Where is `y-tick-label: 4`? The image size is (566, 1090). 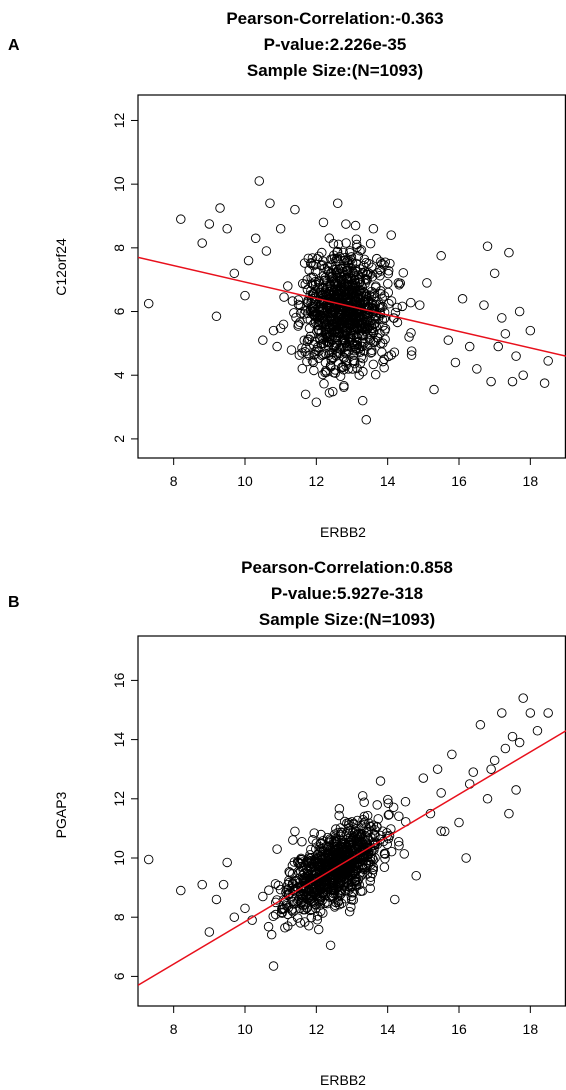 y-tick-label: 4 is located at coordinates (119, 375).